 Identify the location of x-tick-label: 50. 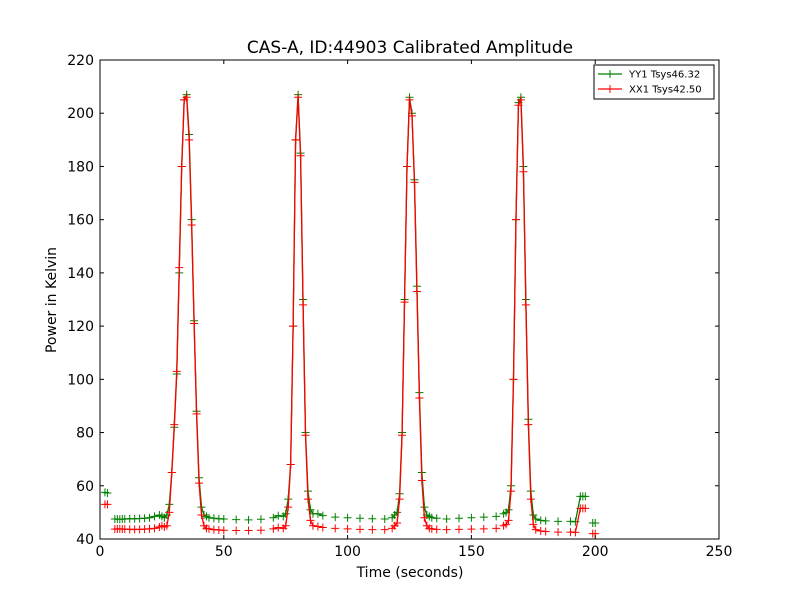
(224, 552).